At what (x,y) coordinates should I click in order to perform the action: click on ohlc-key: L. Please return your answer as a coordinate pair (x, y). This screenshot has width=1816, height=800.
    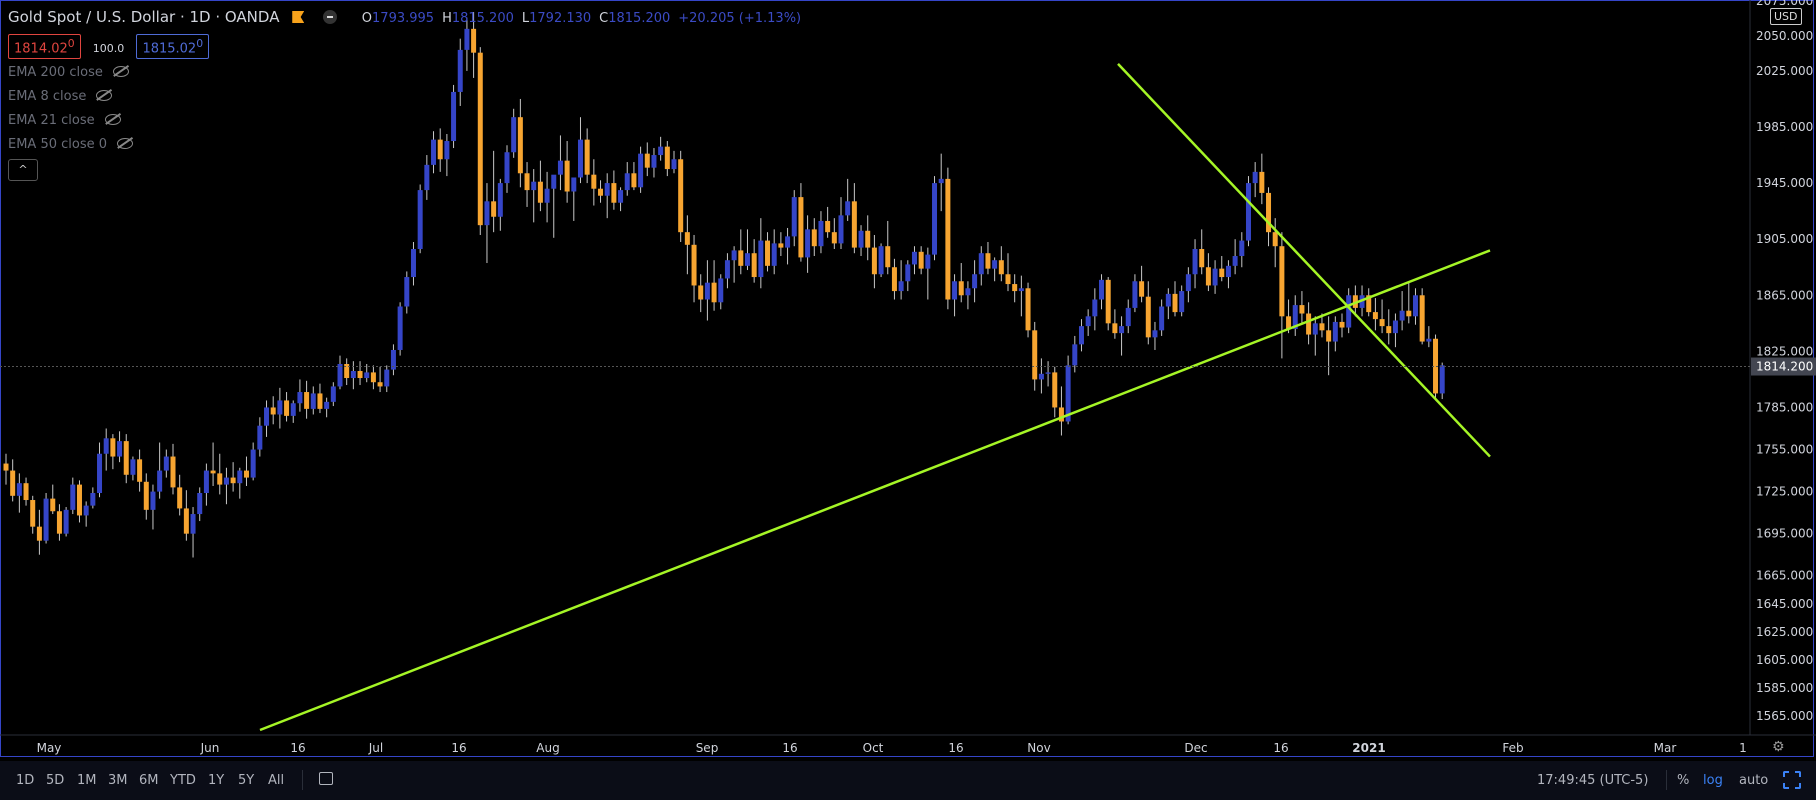
    Looking at the image, I should click on (525, 18).